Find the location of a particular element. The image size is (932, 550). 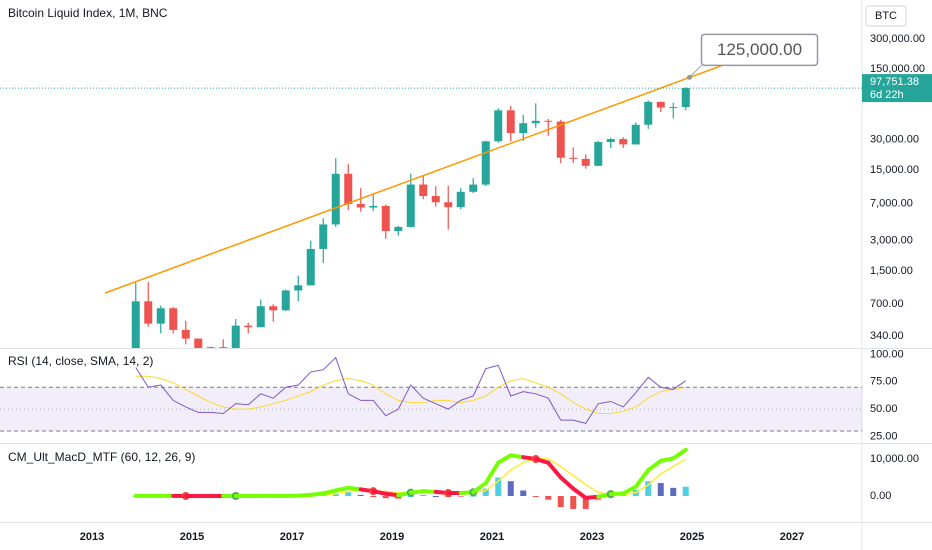

y-tick-label: 50.00 is located at coordinates (884, 409).